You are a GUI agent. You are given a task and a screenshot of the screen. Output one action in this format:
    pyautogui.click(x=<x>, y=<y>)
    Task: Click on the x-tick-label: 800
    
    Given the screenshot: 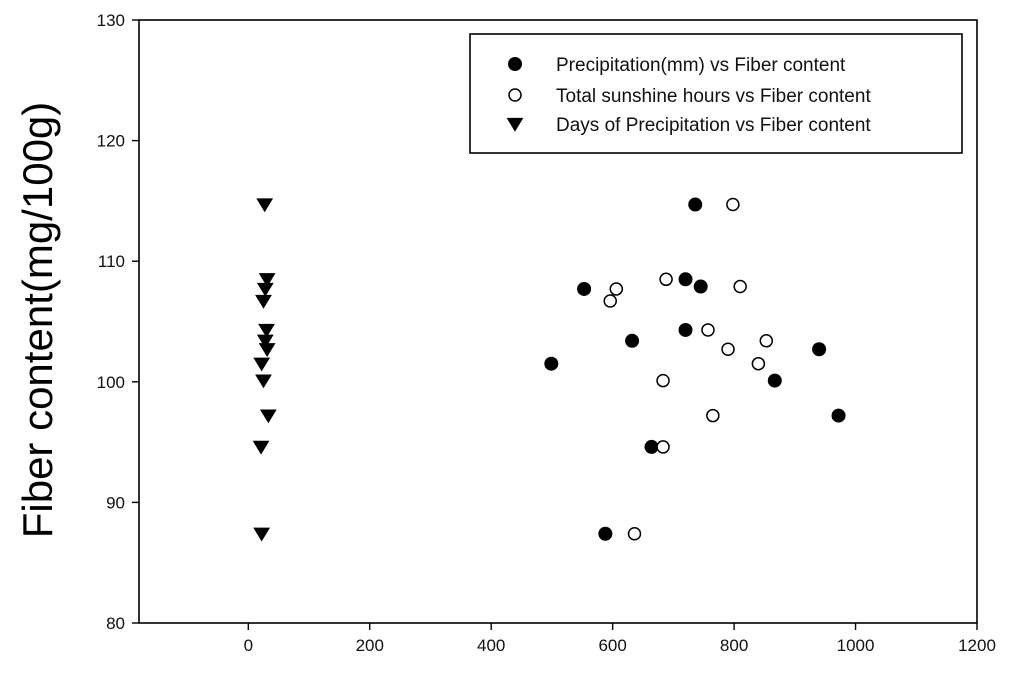 What is the action you would take?
    pyautogui.click(x=734, y=645)
    